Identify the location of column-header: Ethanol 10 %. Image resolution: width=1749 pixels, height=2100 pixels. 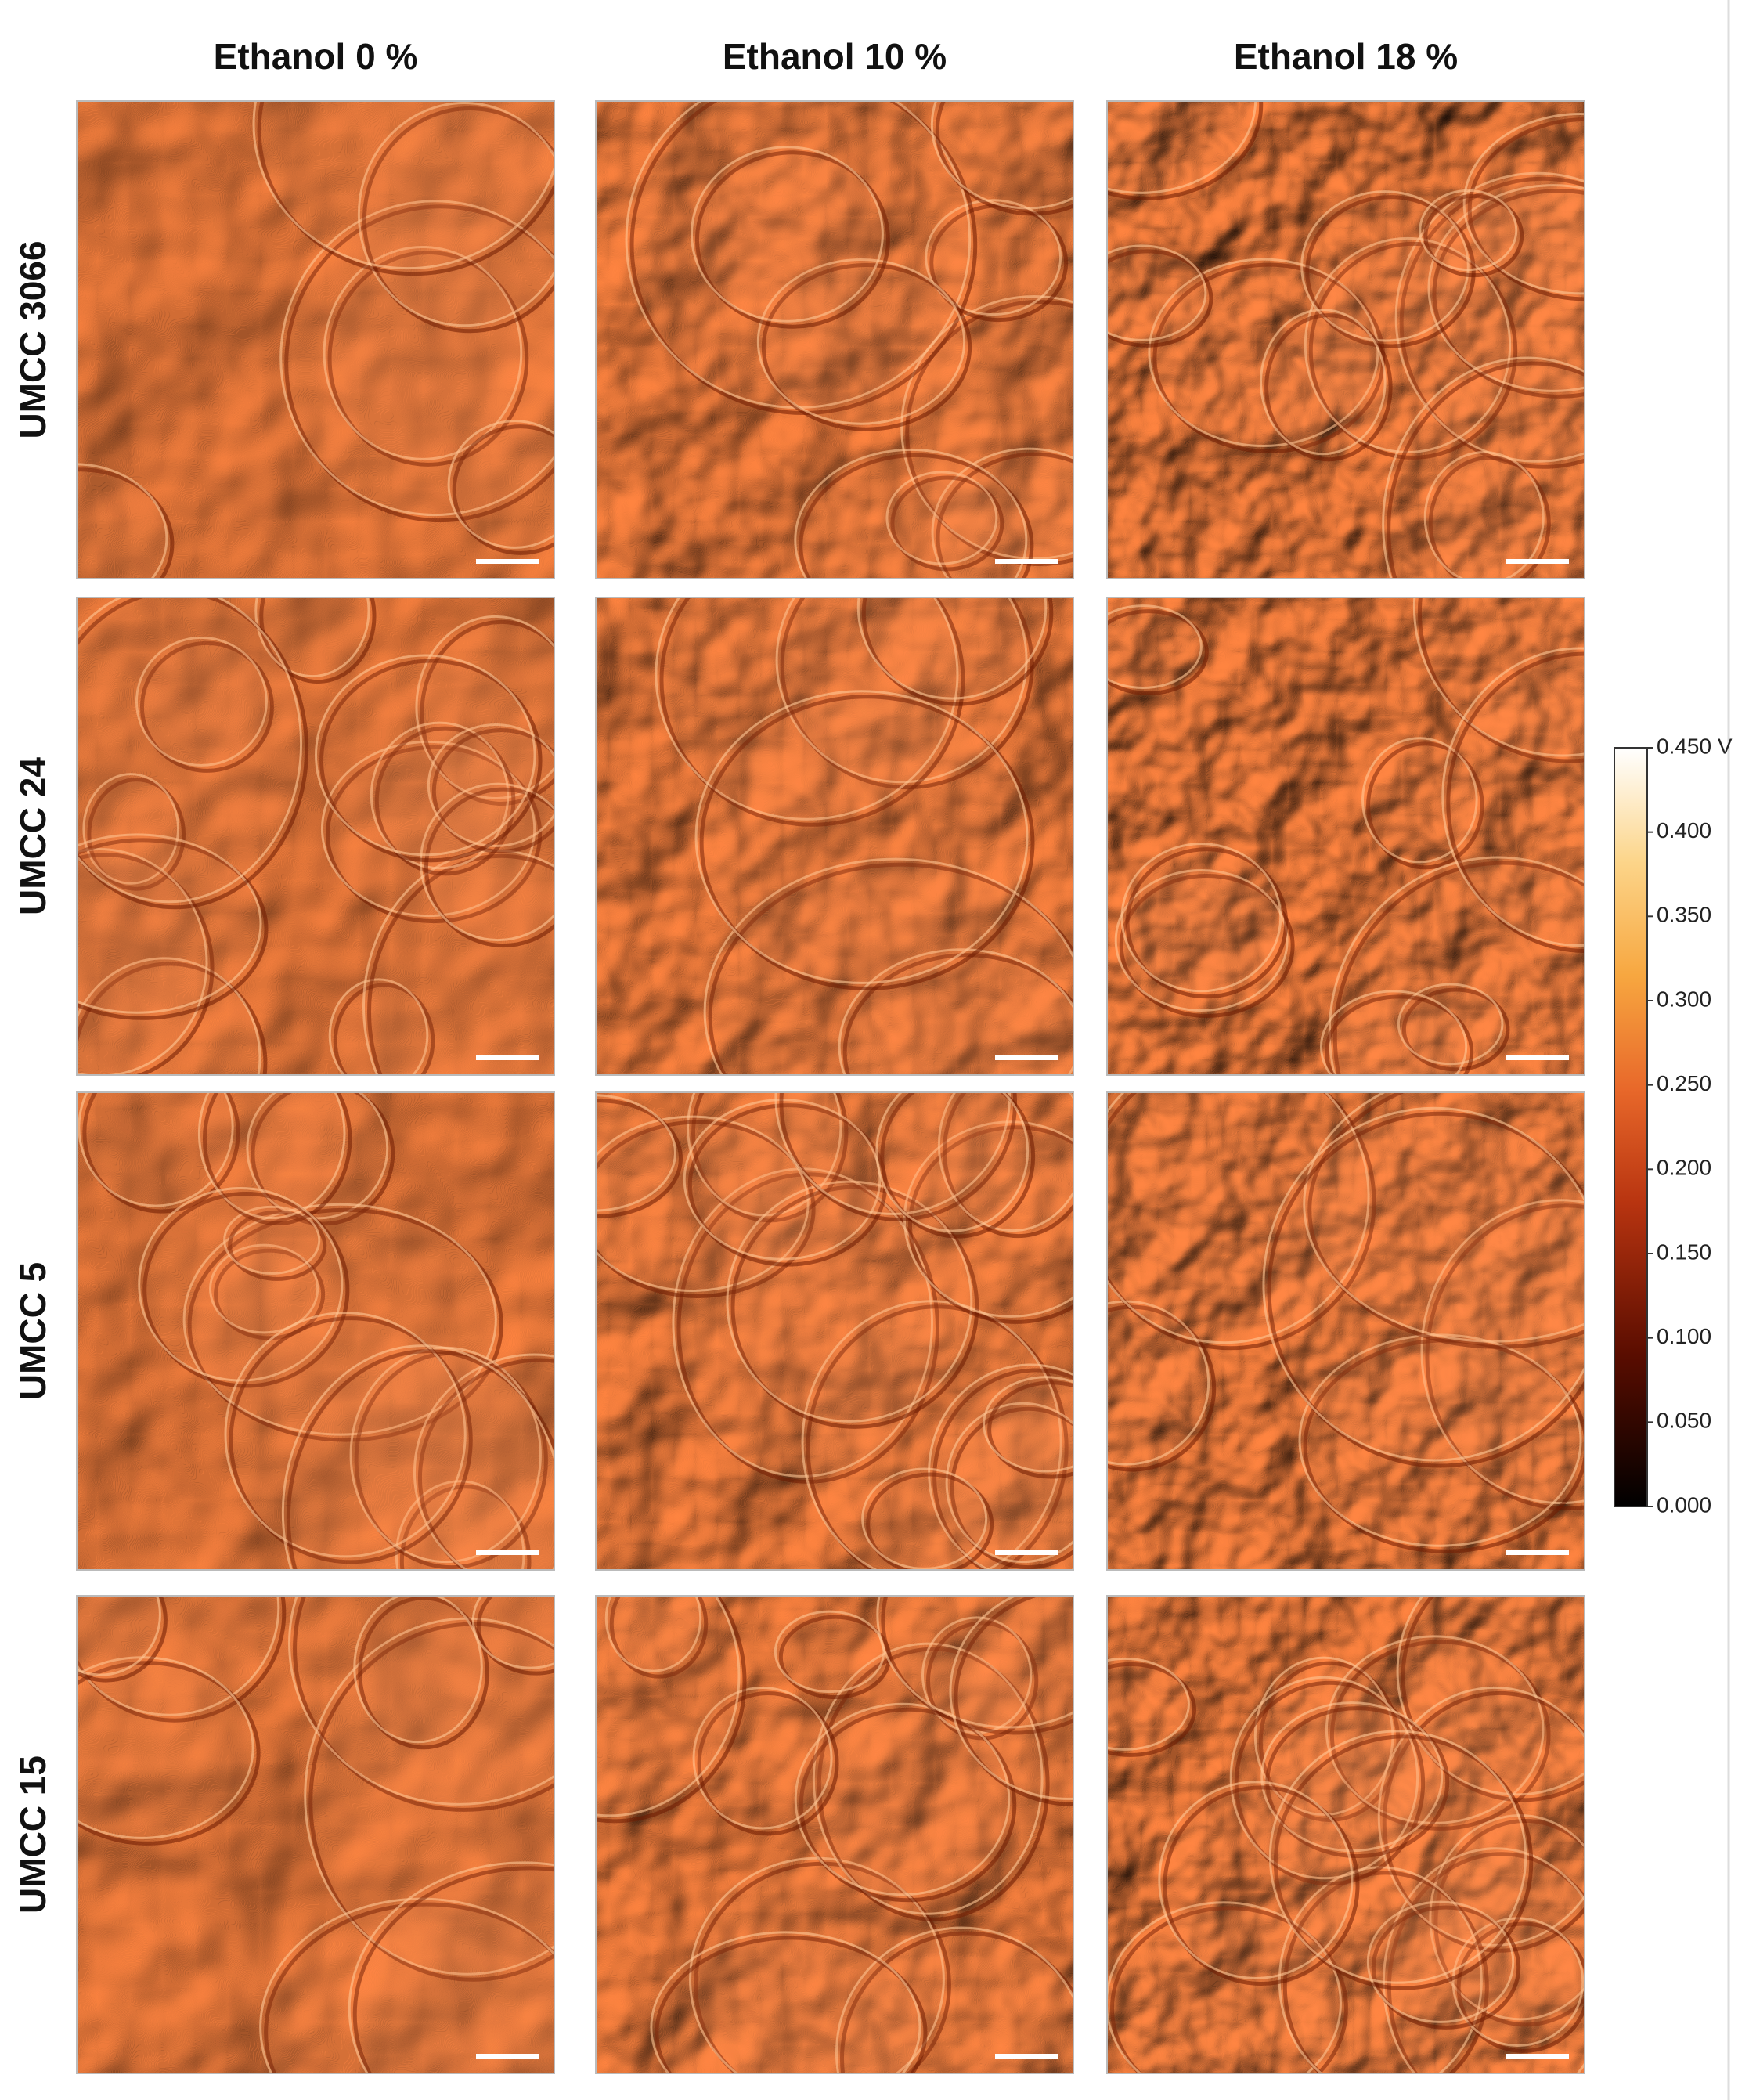
(835, 57).